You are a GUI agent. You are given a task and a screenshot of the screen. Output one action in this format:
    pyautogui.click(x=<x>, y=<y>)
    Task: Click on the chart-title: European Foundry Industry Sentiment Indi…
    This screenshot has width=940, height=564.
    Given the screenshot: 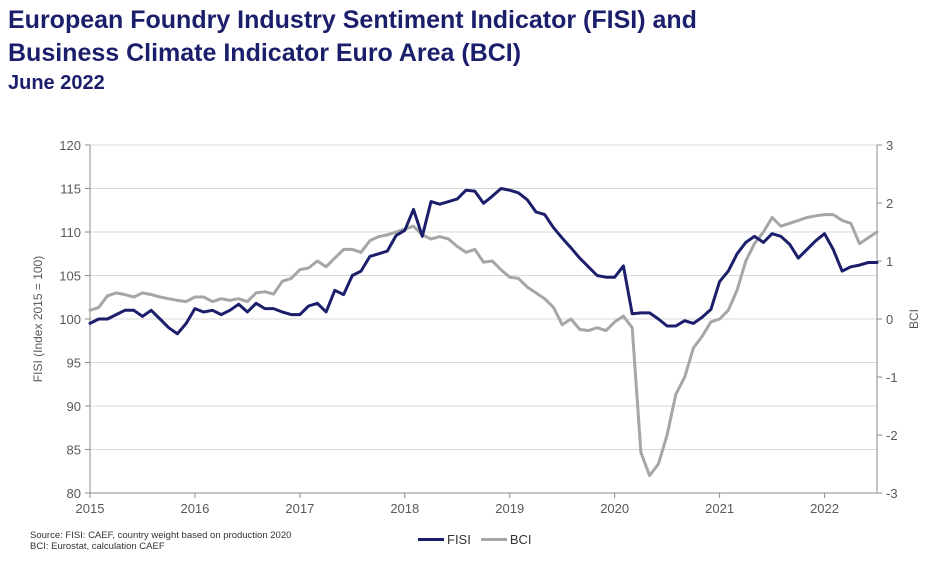 What is the action you would take?
    pyautogui.click(x=468, y=37)
    